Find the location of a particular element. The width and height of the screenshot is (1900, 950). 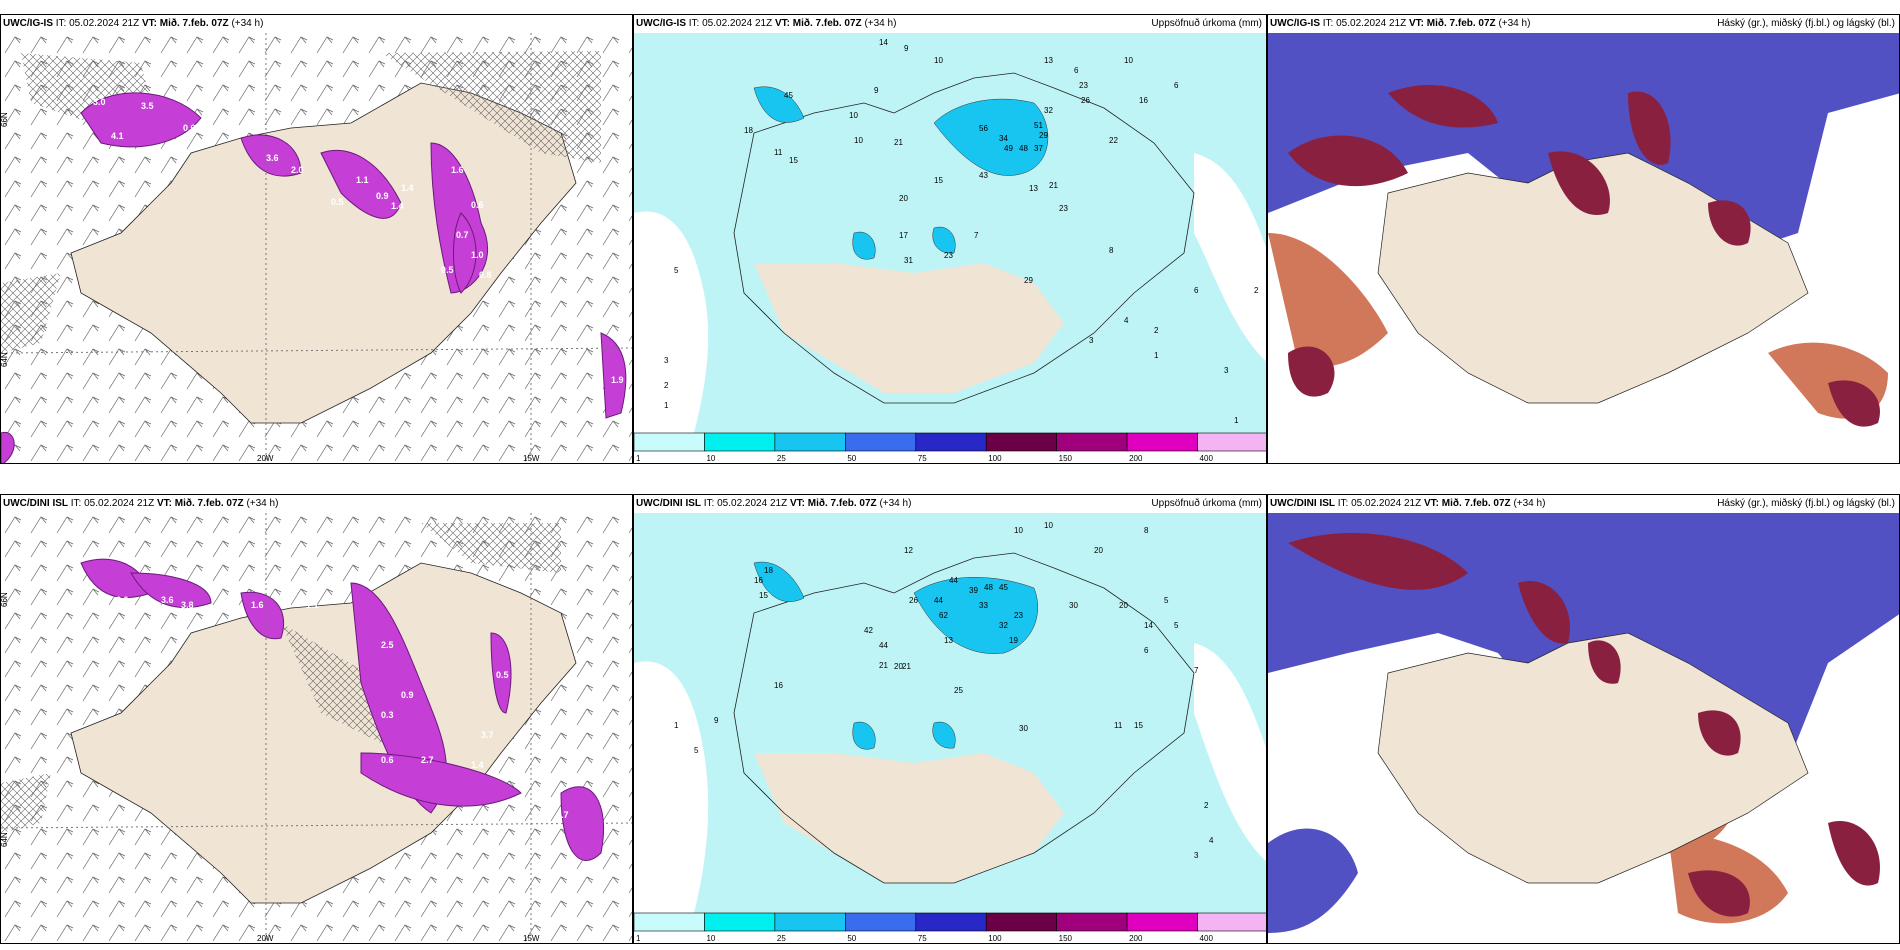

legend-tick-label: 50 is located at coordinates (851, 458).